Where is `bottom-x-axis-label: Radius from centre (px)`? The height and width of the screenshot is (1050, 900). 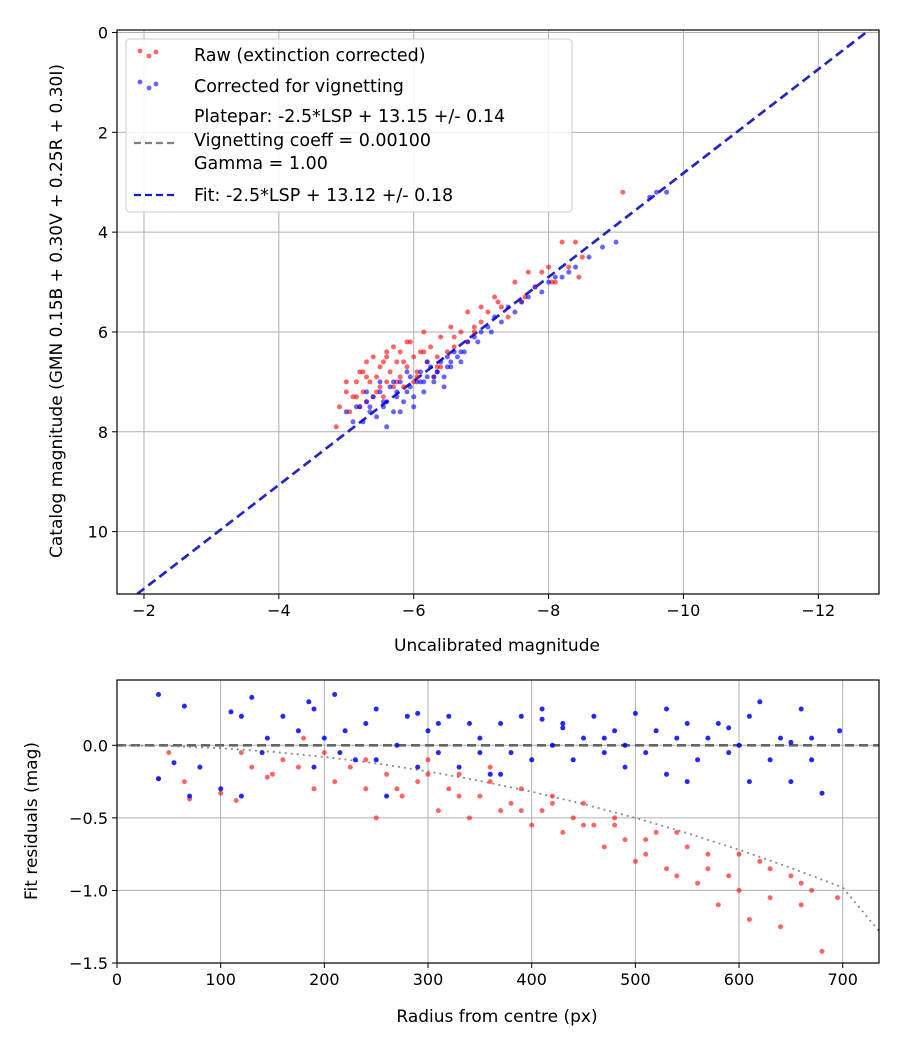 bottom-x-axis-label: Radius from centre (px) is located at coordinates (496, 1017).